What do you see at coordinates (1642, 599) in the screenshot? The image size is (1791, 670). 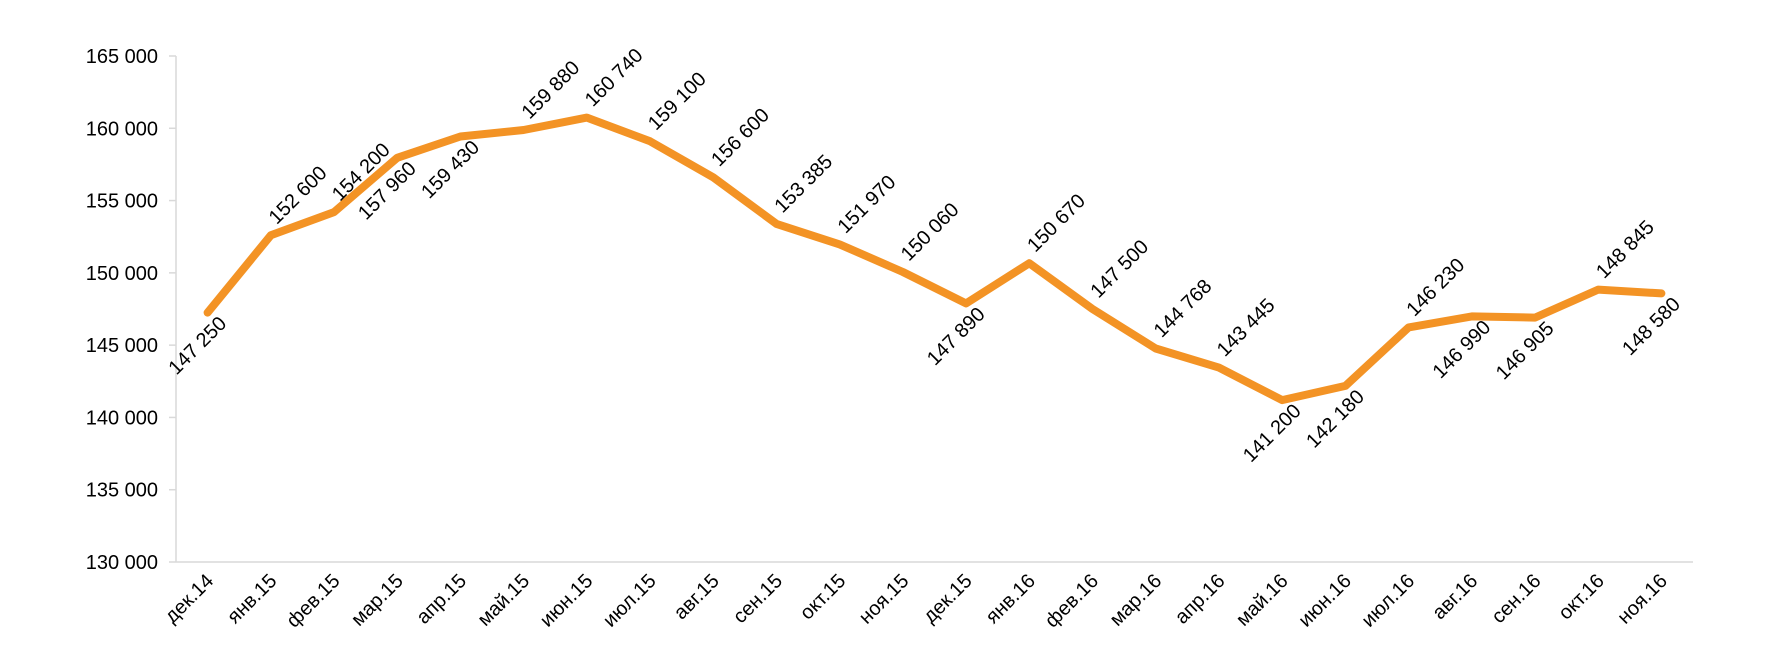 I see `x-tick-label: ноя.16` at bounding box center [1642, 599].